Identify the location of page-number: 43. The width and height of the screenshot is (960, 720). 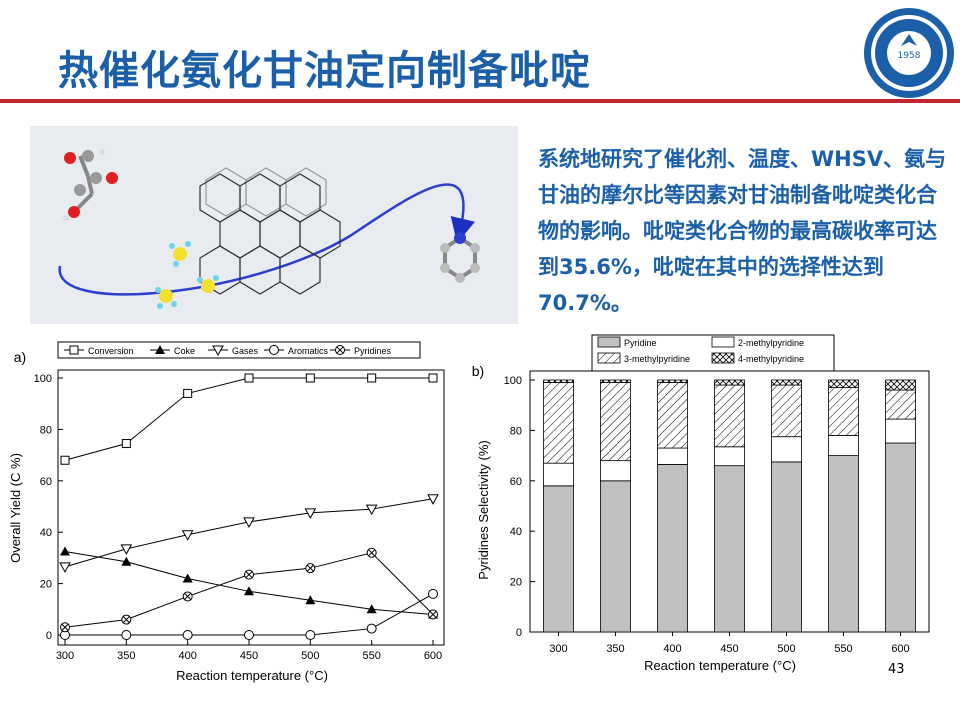
(896, 669).